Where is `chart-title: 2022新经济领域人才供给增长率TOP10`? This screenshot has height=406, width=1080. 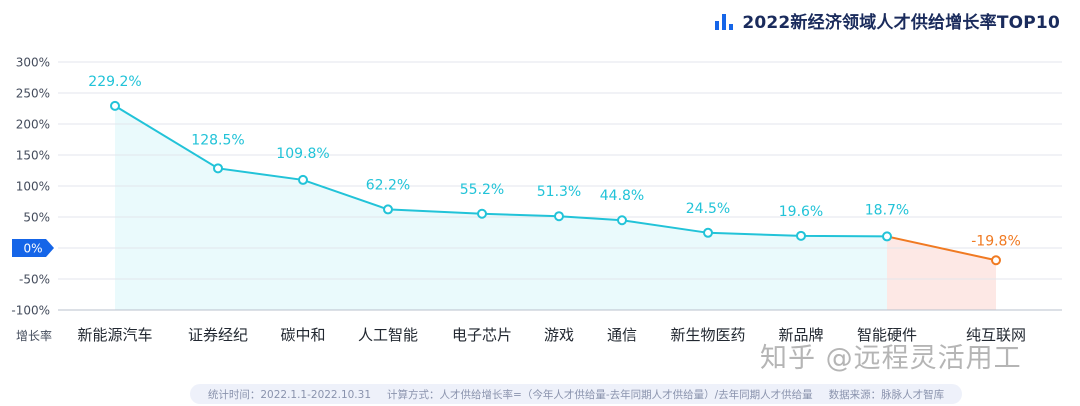 chart-title: 2022新经济领域人才供给增长率TOP10 is located at coordinates (887, 20).